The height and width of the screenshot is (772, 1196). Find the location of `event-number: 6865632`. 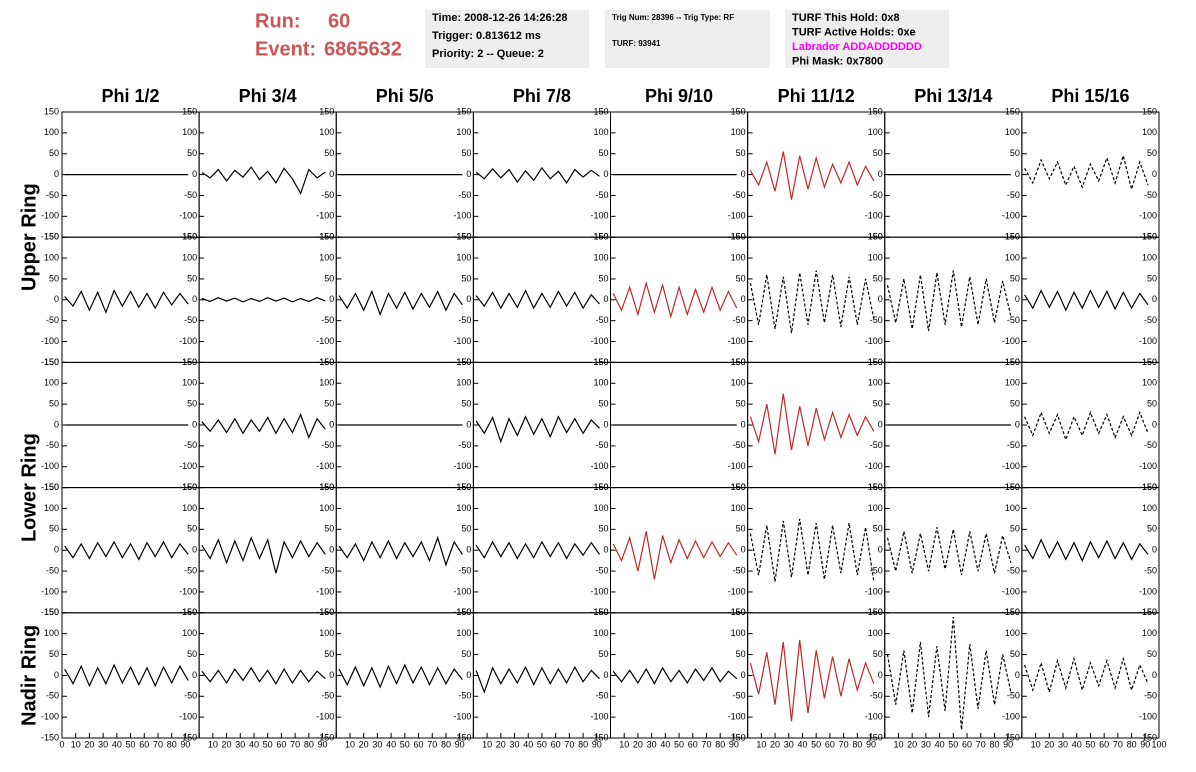

event-number: 6865632 is located at coordinates (363, 49).